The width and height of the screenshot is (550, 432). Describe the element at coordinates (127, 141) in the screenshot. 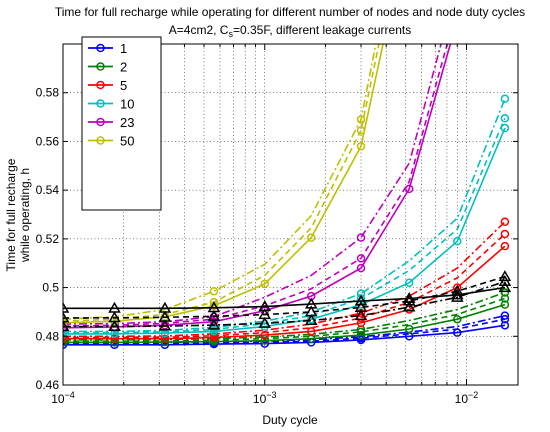

I see `legend-label-50: 50` at that location.